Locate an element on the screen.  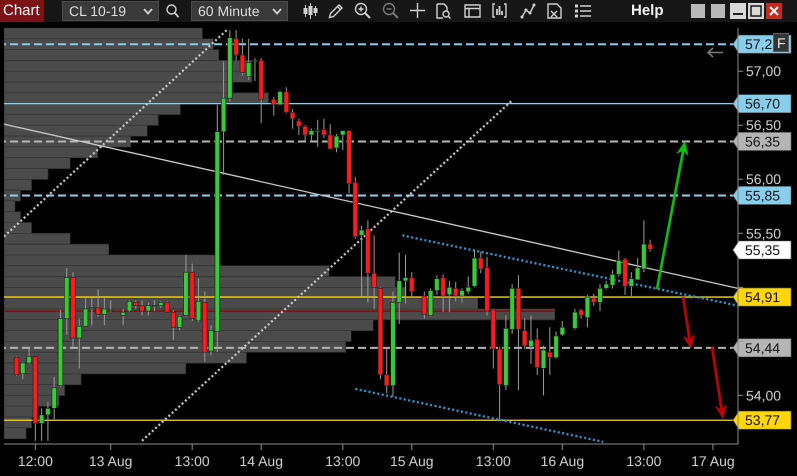
ref-line-label: 56,35 is located at coordinates (762, 141).